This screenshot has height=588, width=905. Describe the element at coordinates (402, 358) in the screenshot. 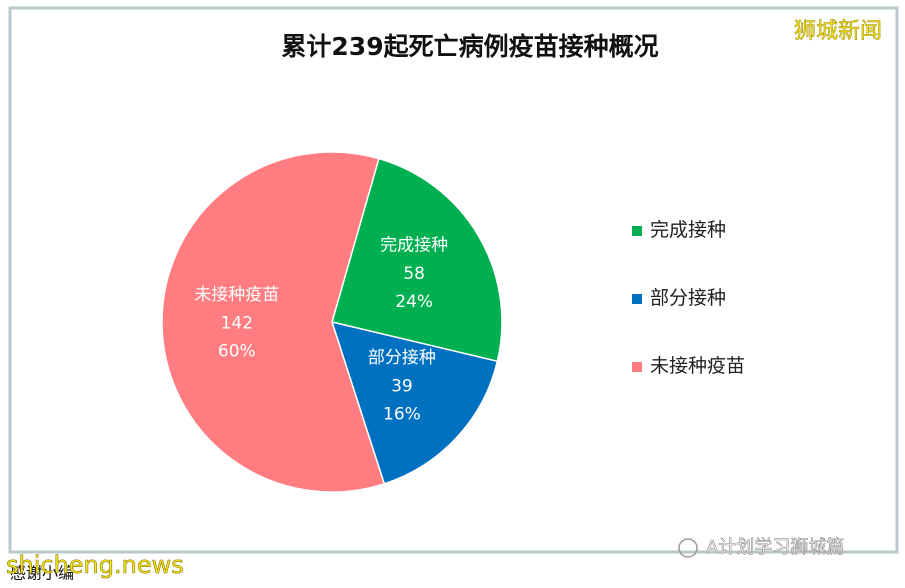

I see `slice-category-label: 部分接种` at that location.